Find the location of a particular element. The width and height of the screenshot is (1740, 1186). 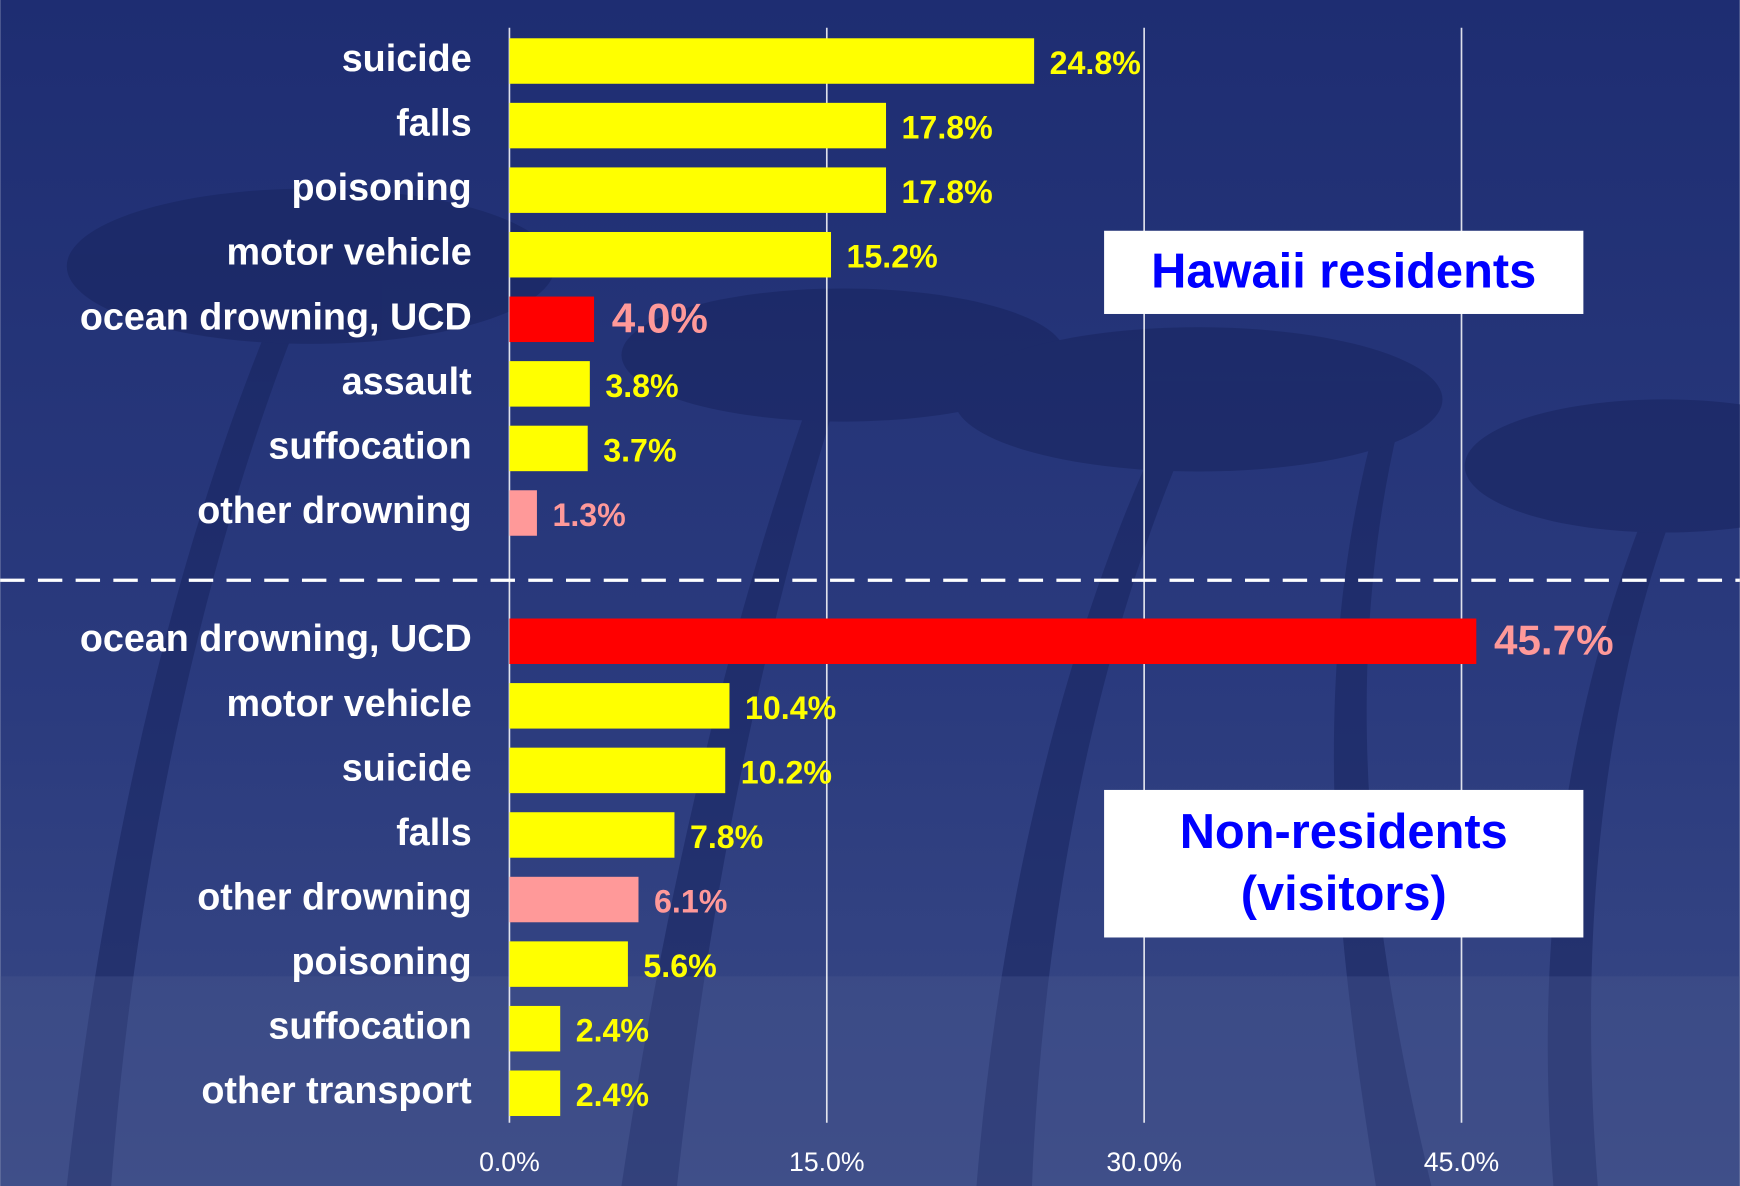

category-label: assault is located at coordinates (407, 381).